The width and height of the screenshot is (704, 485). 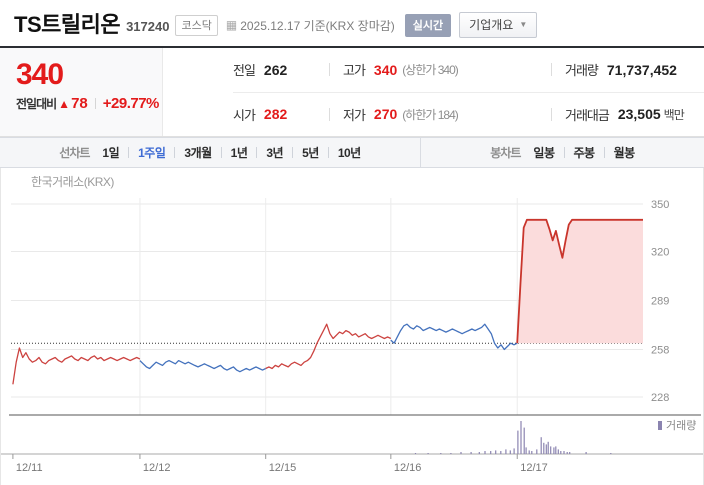 I want to click on stat-label: 거래대금, so click(x=587, y=115).